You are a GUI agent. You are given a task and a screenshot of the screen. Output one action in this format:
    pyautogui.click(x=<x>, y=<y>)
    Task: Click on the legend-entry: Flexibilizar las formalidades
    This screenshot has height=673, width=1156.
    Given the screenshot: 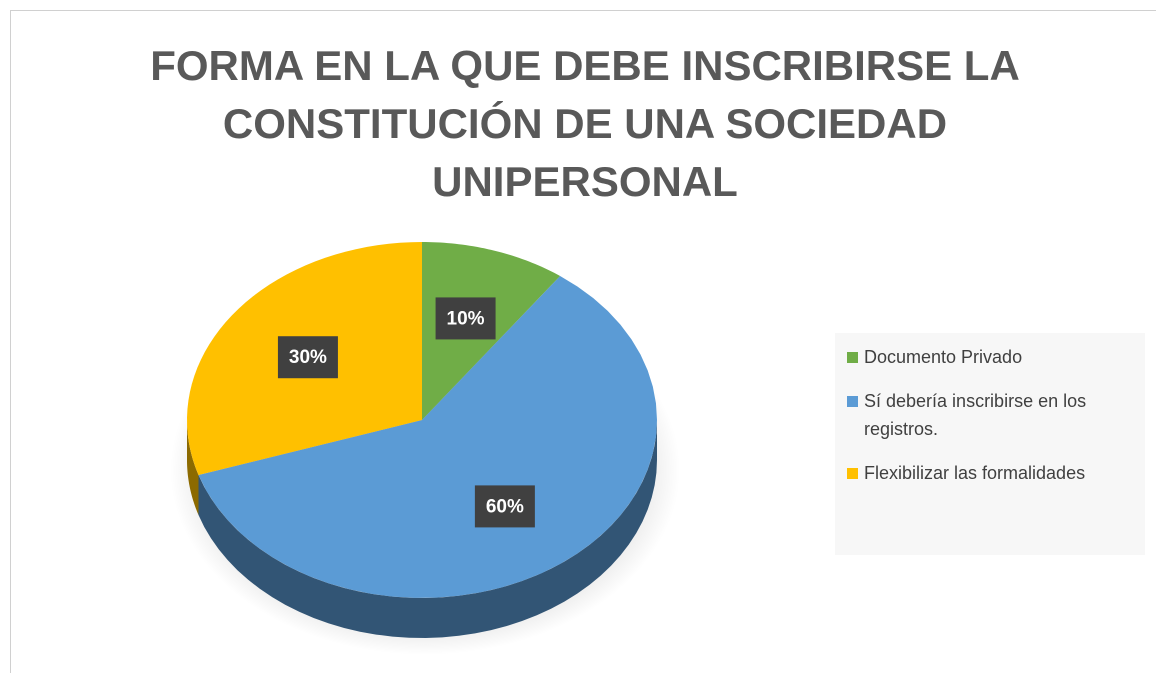 What is the action you would take?
    pyautogui.click(x=996, y=473)
    